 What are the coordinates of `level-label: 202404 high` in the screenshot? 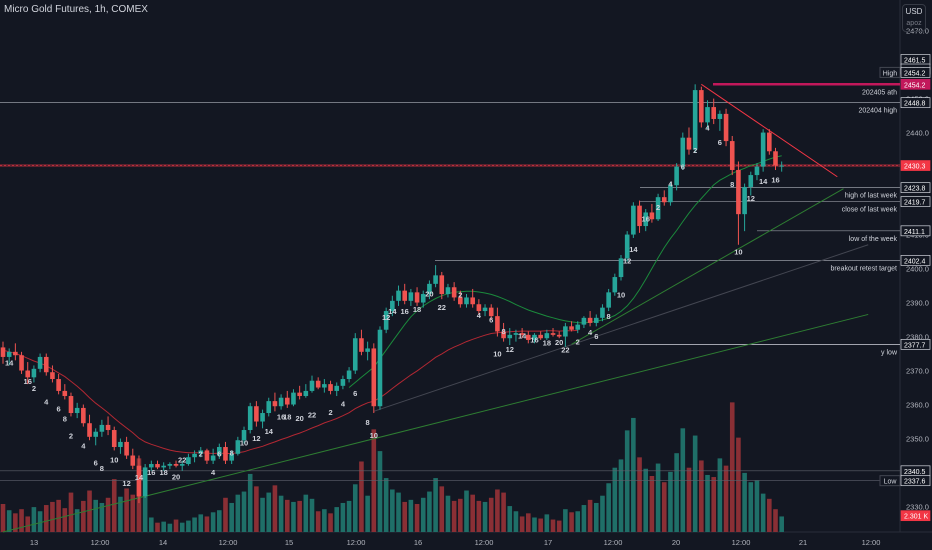 It's located at (877, 111).